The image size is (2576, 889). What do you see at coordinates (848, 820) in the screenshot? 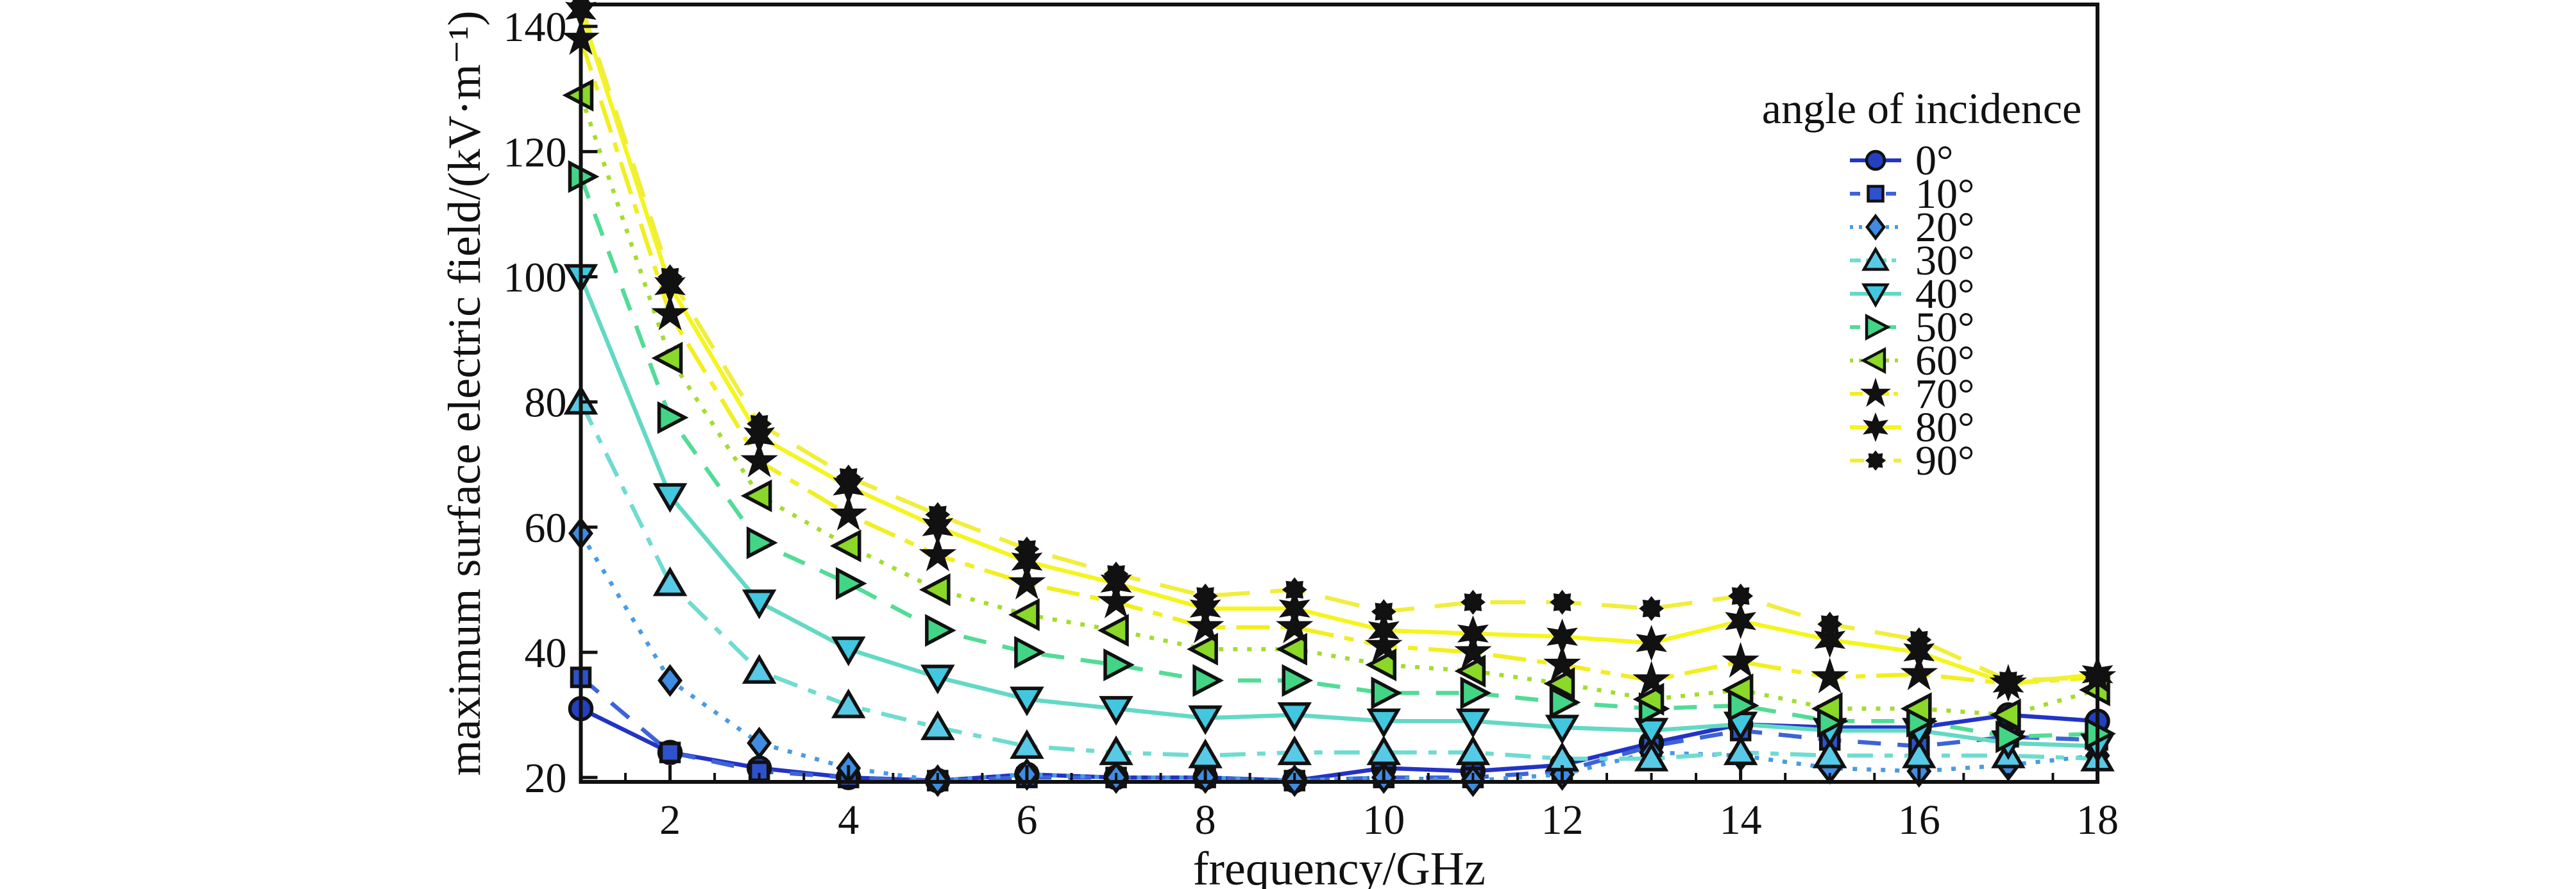
I see `x-tick-label: 4` at bounding box center [848, 820].